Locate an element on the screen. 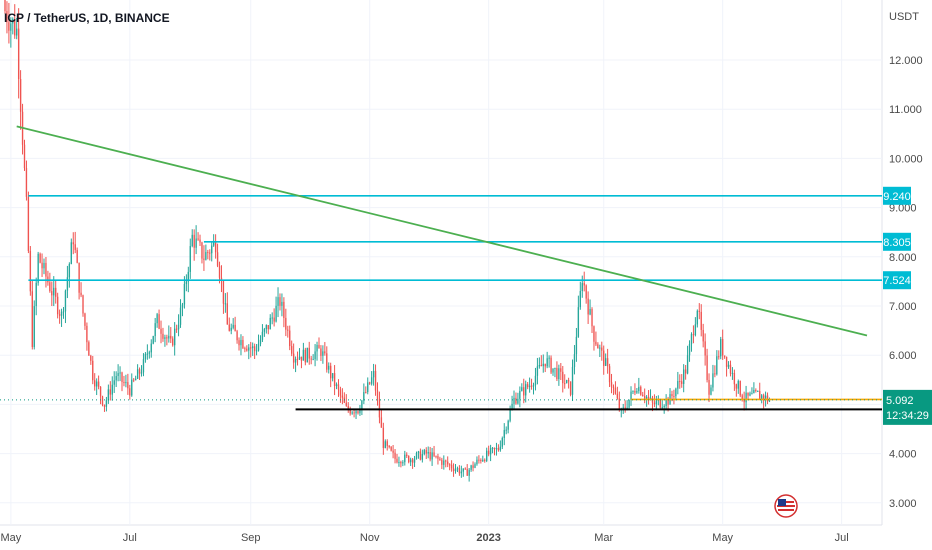 The width and height of the screenshot is (932, 550). level-tag-resistance is located at coordinates (897, 195).